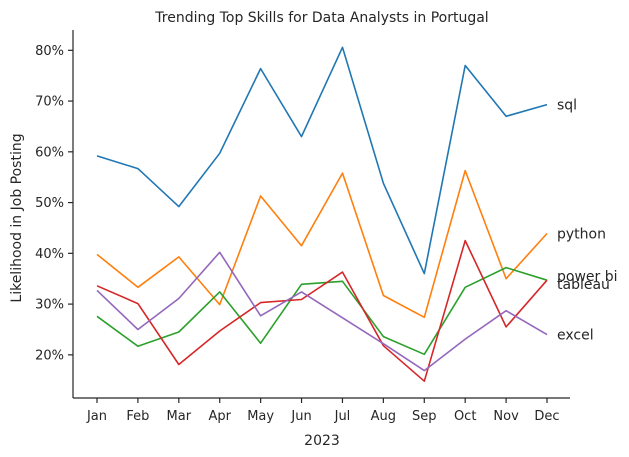  I want to click on x-tick-label: Feb, so click(137, 416).